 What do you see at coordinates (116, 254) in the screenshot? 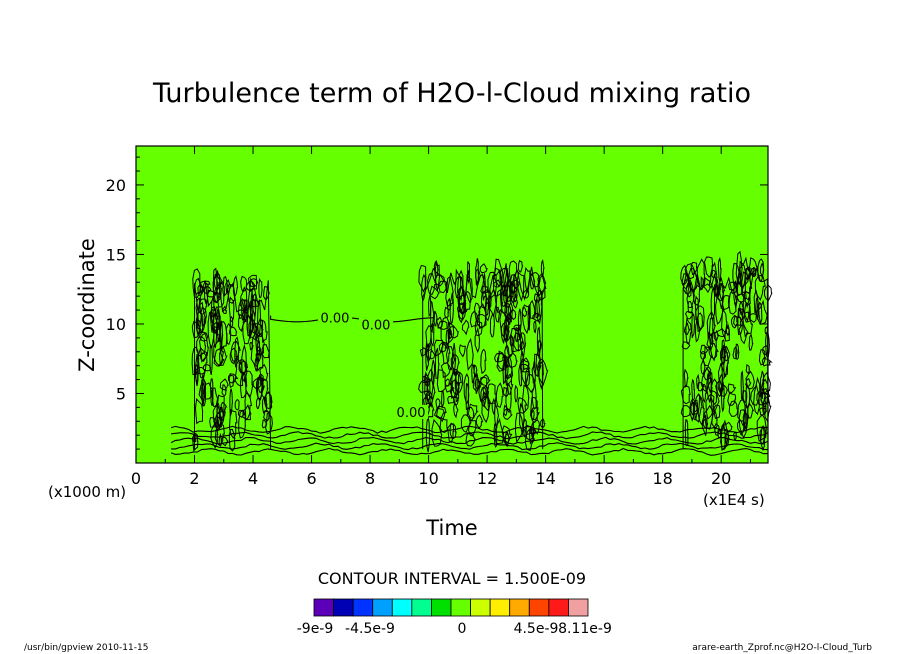
I see `y-tick-label: 15` at bounding box center [116, 254].